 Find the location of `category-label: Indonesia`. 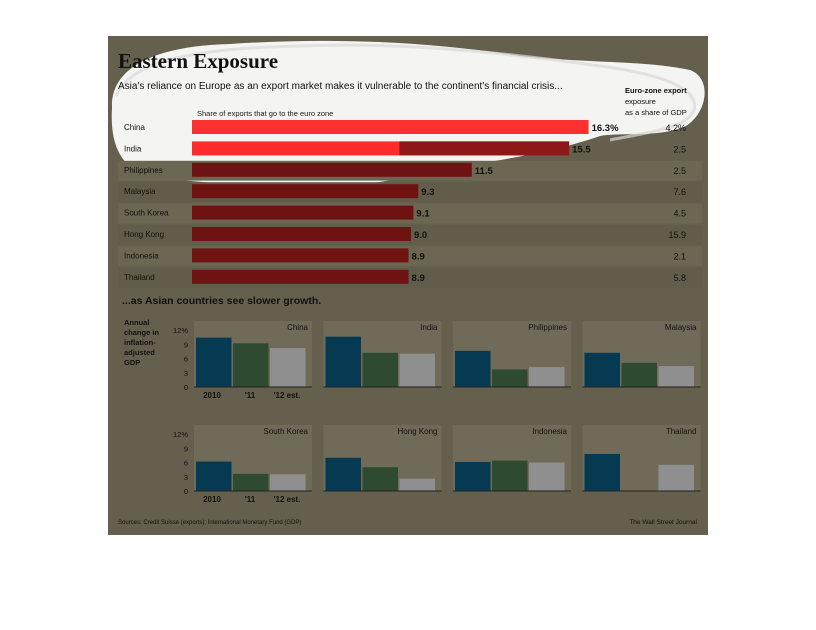

category-label: Indonesia is located at coordinates (141, 255).